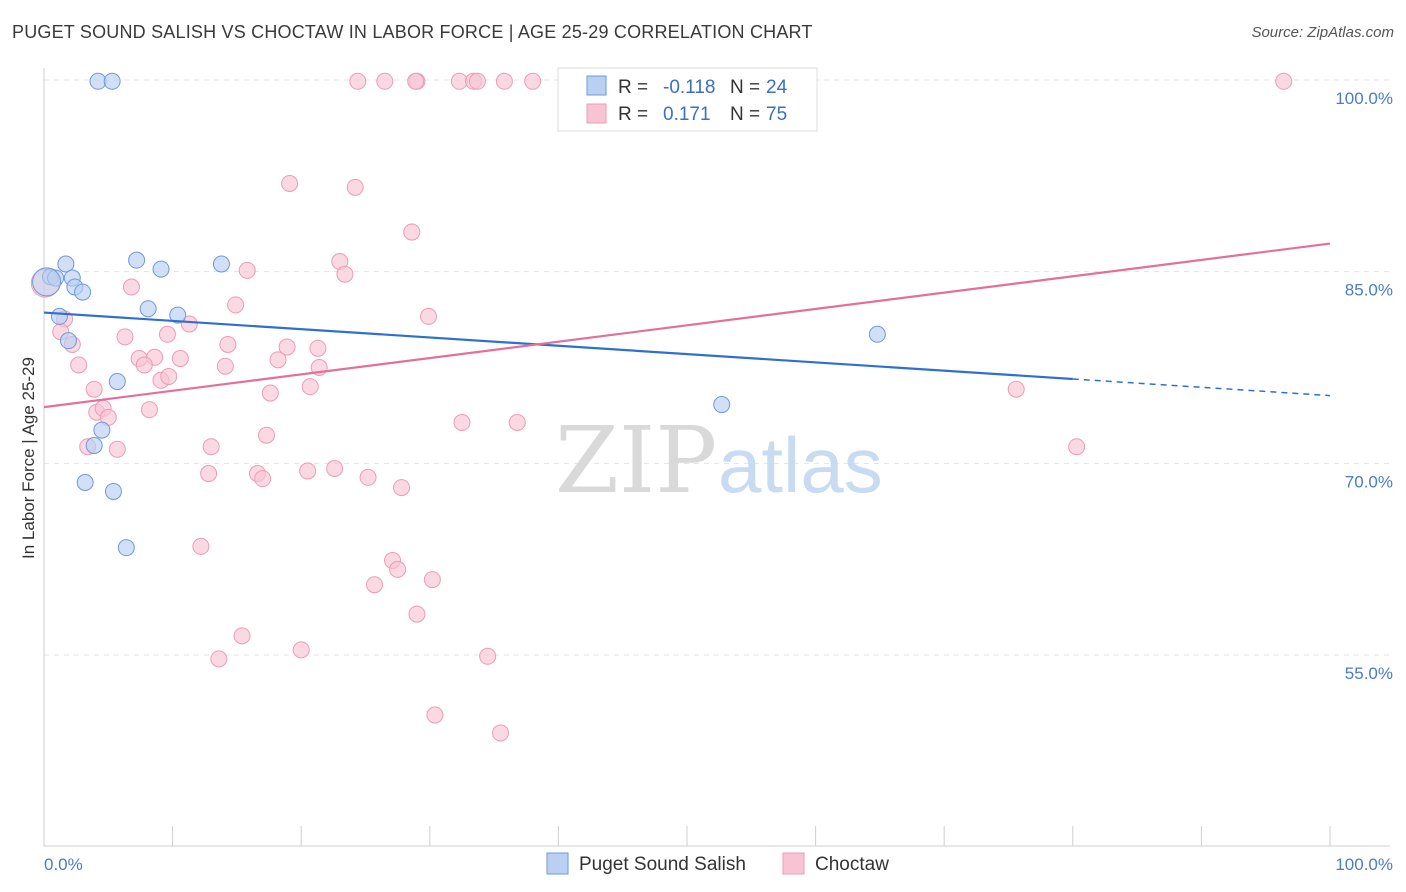 This screenshot has width=1406, height=892. I want to click on legend: R = -0.118 N = 24 R = 0.171 N = 75, so click(687, 99).